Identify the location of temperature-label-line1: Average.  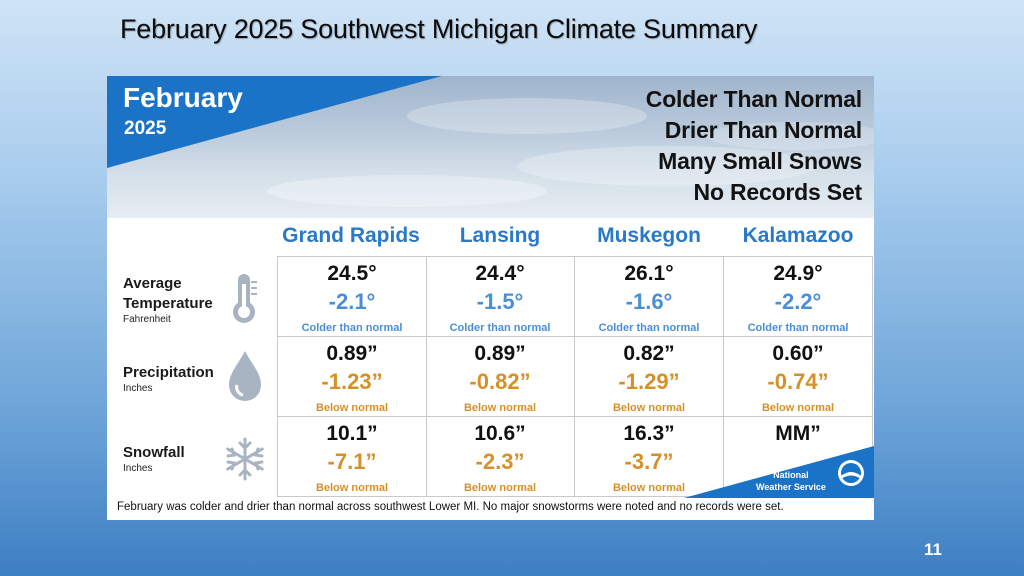
(152, 283).